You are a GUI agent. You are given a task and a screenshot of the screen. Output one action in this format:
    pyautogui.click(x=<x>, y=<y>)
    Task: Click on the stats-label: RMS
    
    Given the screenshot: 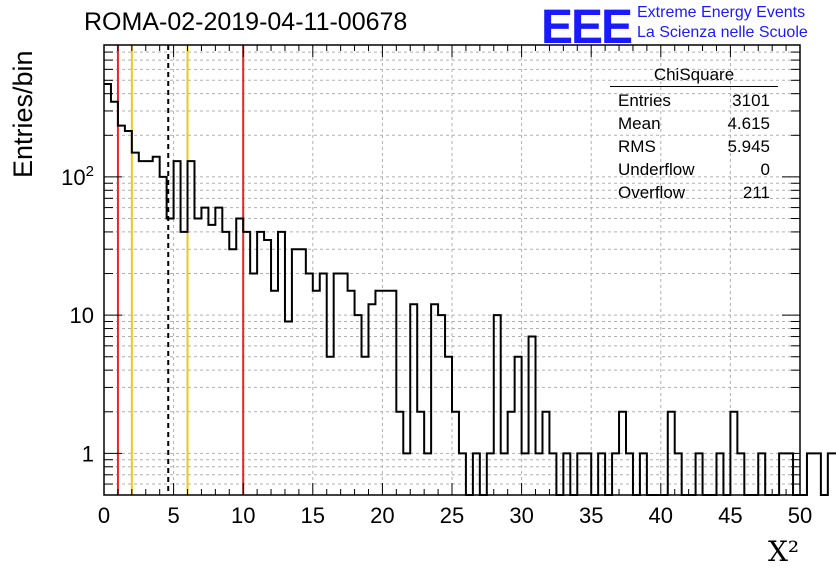 What is the action you would take?
    pyautogui.click(x=637, y=146)
    